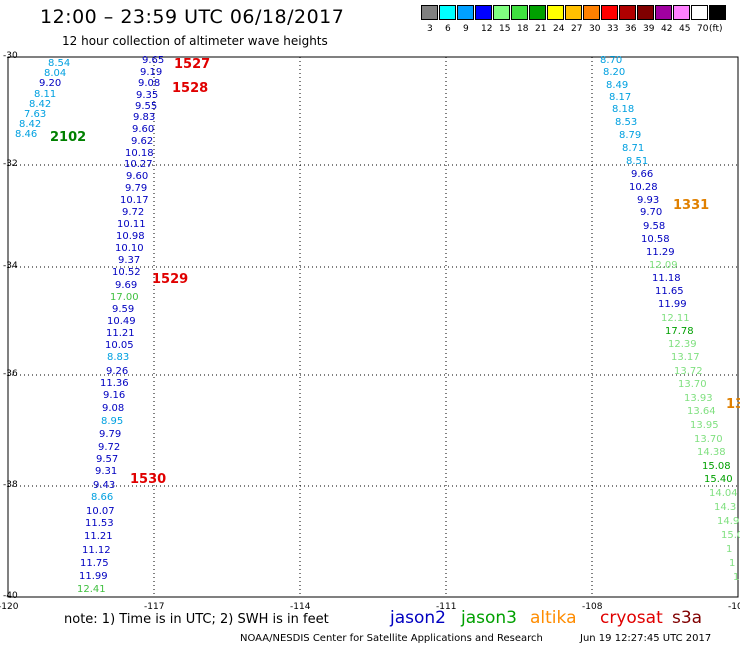  What do you see at coordinates (153, 60) in the screenshot?
I see `wave-height-value: 9.65` at bounding box center [153, 60].